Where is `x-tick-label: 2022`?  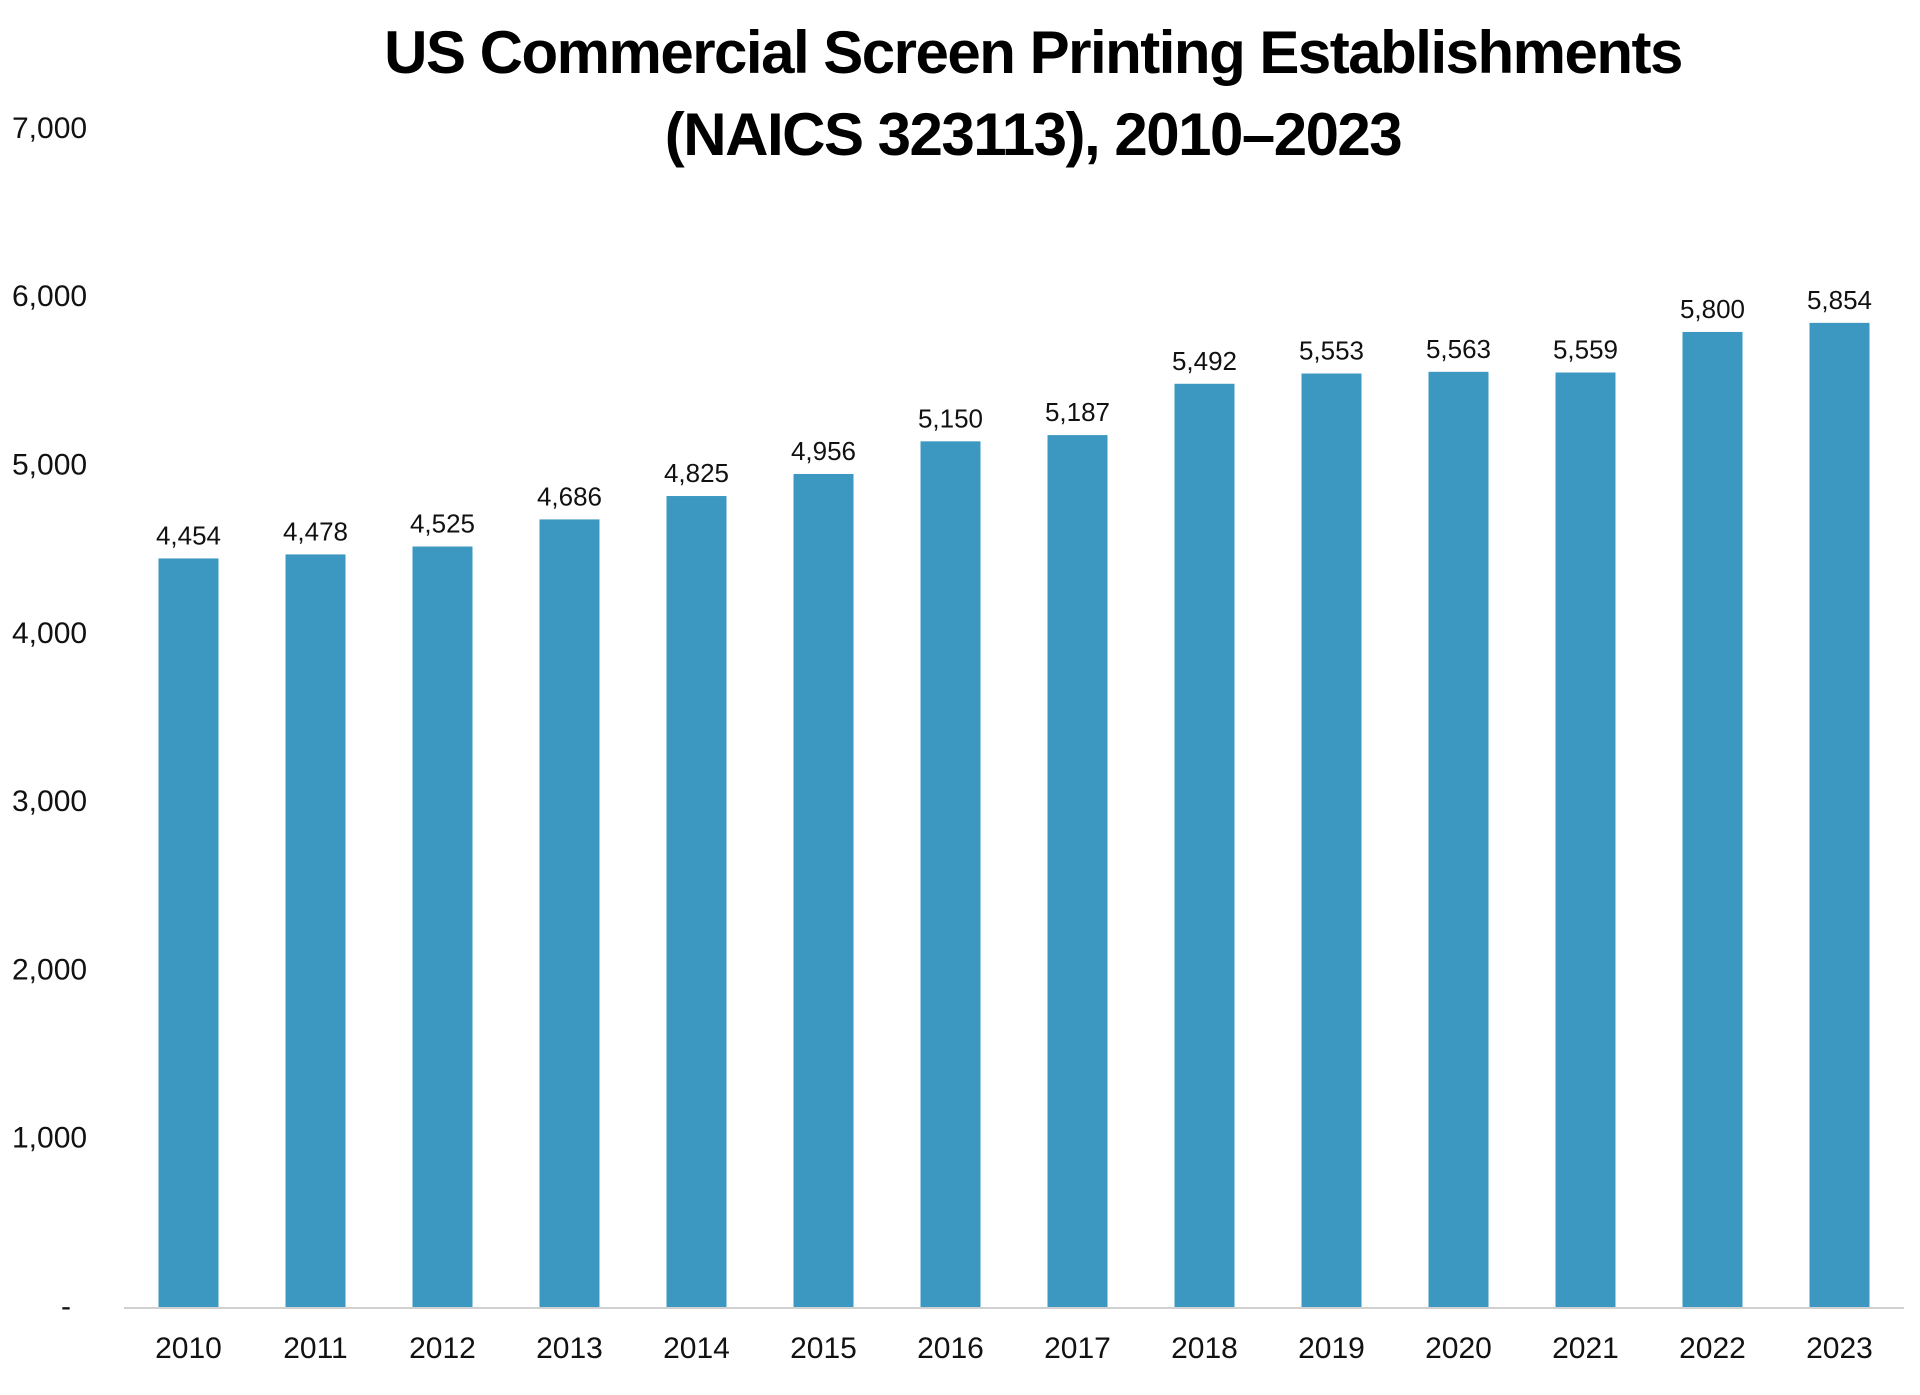
x-tick-label: 2022 is located at coordinates (1712, 1348).